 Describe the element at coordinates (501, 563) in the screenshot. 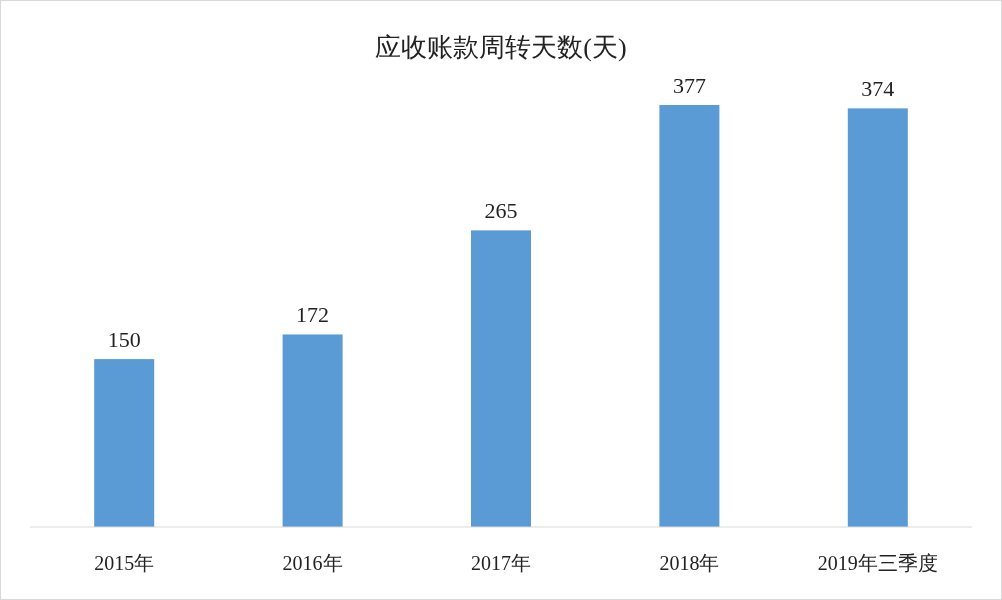

I see `x-tick-label: 2017年` at that location.